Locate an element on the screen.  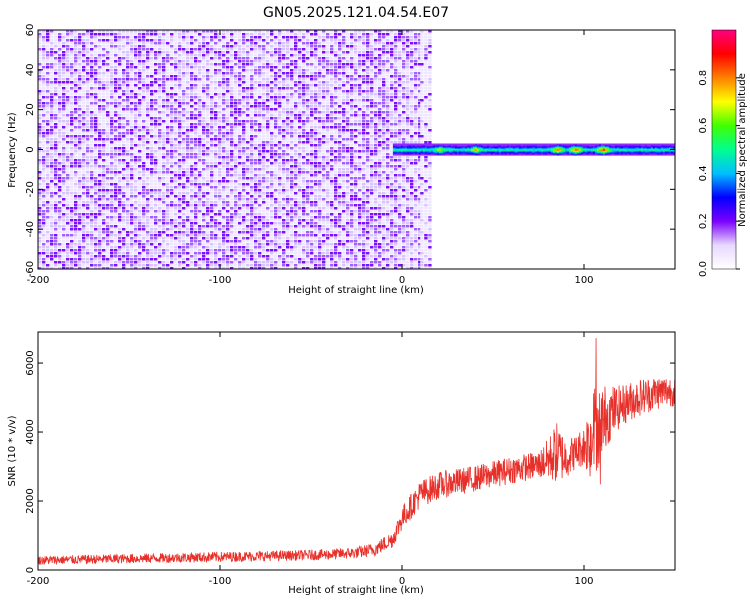
spectrogram-y-tick-label: 20 is located at coordinates (30, 109).